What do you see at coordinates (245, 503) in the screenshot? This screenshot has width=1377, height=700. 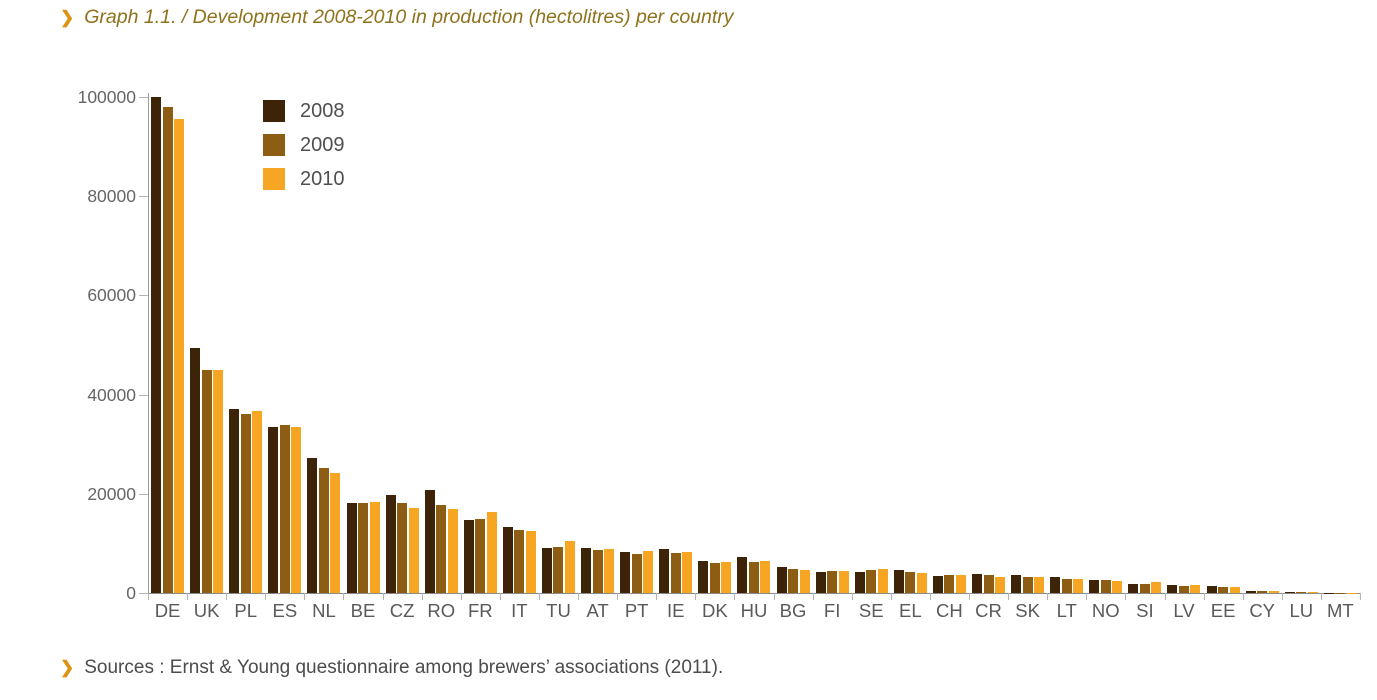 I see `bar-PL-2009` at bounding box center [245, 503].